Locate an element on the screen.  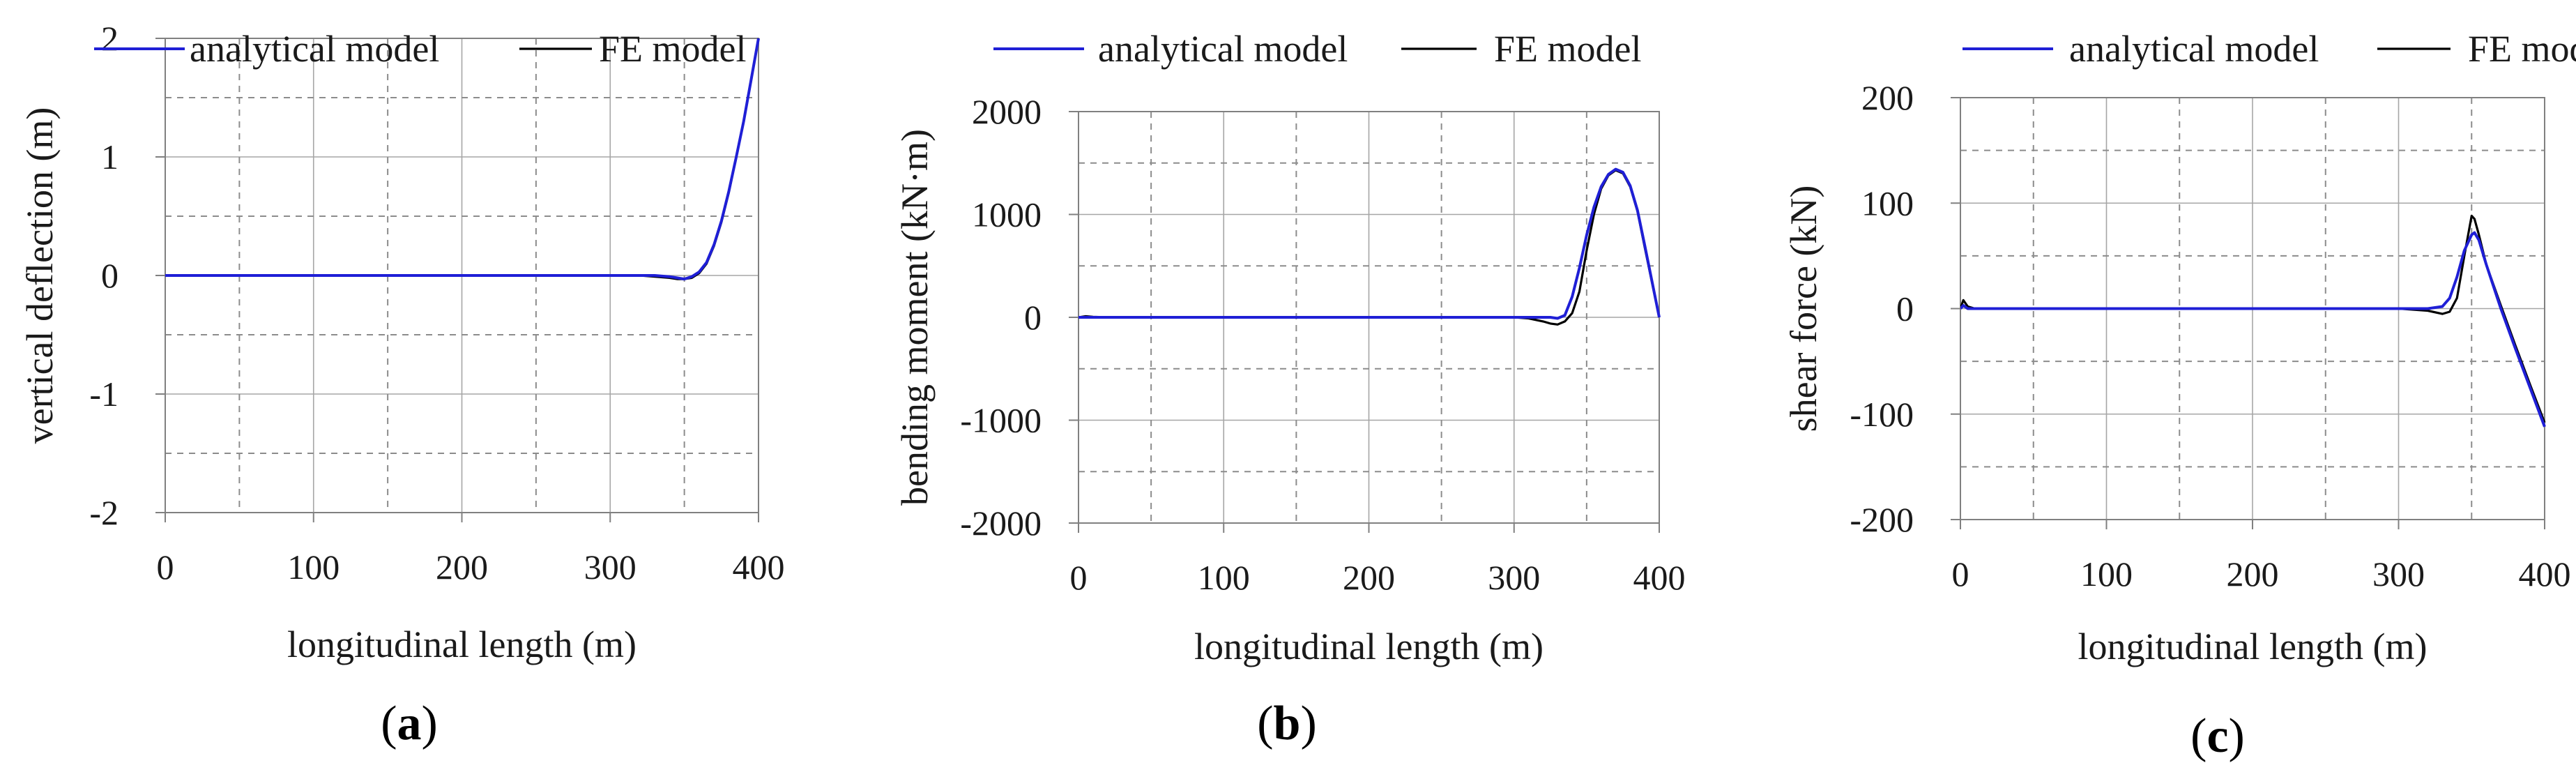
y-tick-label: 200 is located at coordinates (1888, 98).